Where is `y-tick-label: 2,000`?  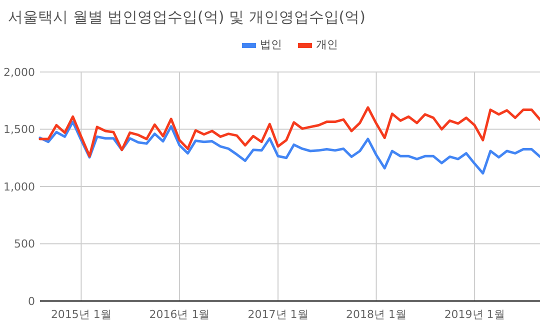
y-tick-label: 2,000 is located at coordinates (19, 72).